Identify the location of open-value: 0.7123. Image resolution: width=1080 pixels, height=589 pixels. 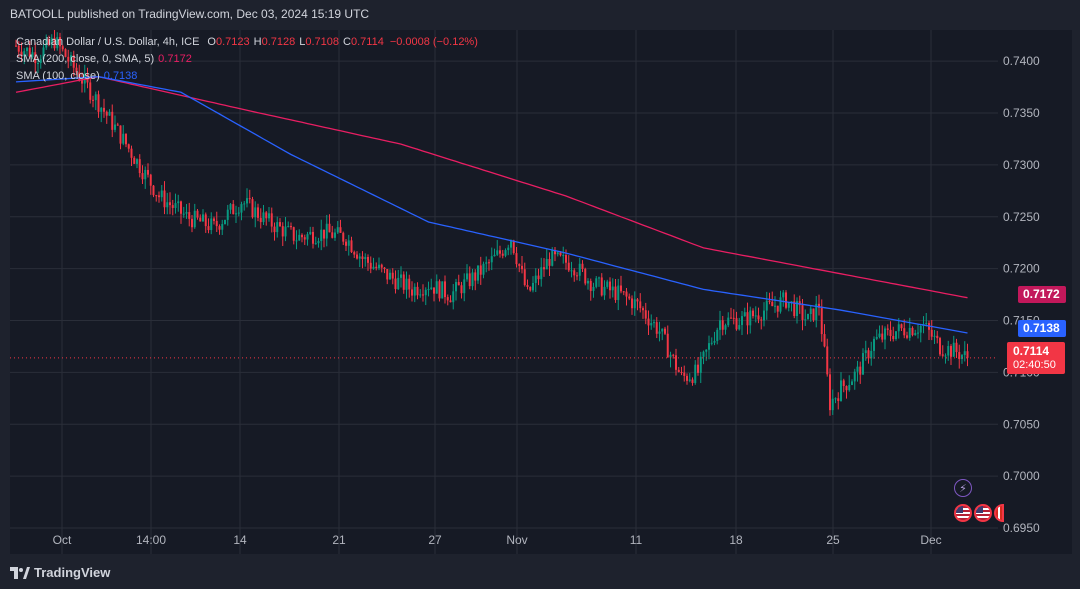
(232, 42).